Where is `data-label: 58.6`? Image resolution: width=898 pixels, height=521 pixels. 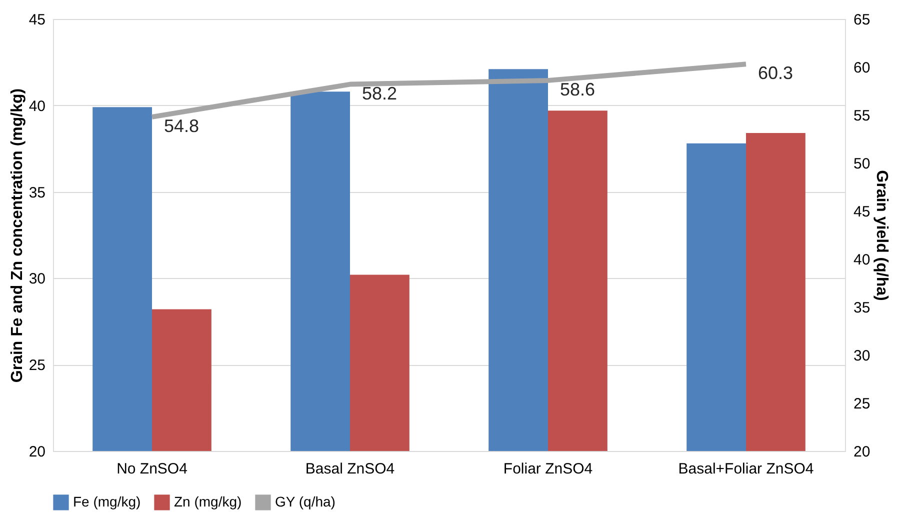
data-label: 58.6 is located at coordinates (578, 89).